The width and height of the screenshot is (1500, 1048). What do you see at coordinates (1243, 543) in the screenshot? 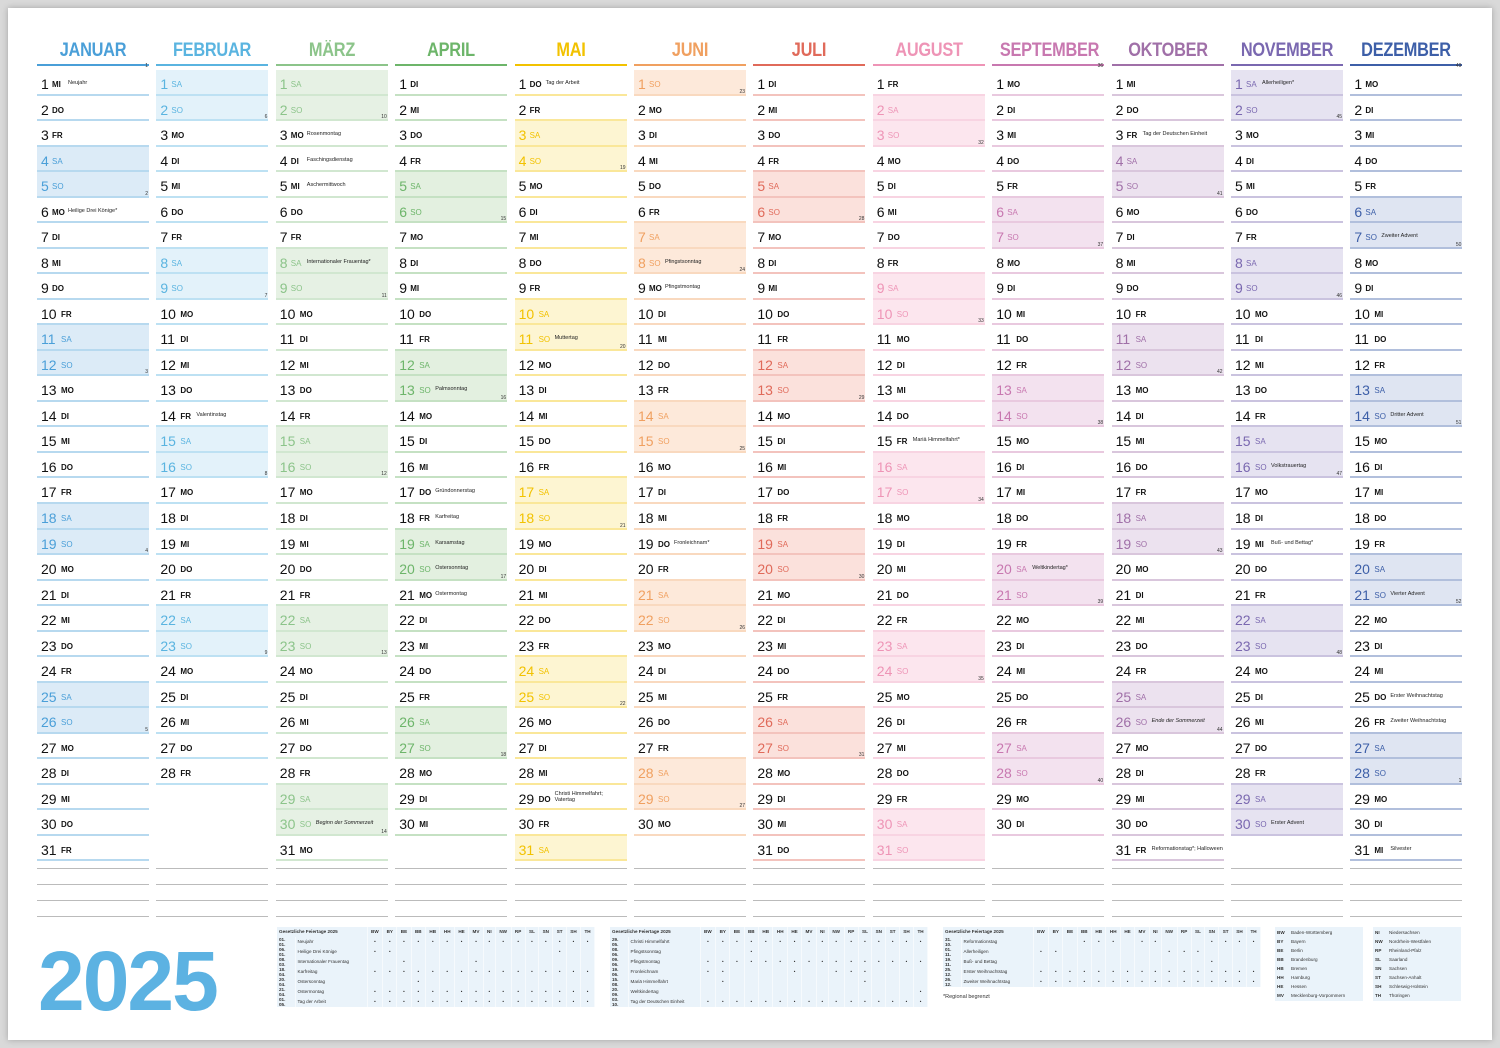
I see `day-number: 19` at bounding box center [1243, 543].